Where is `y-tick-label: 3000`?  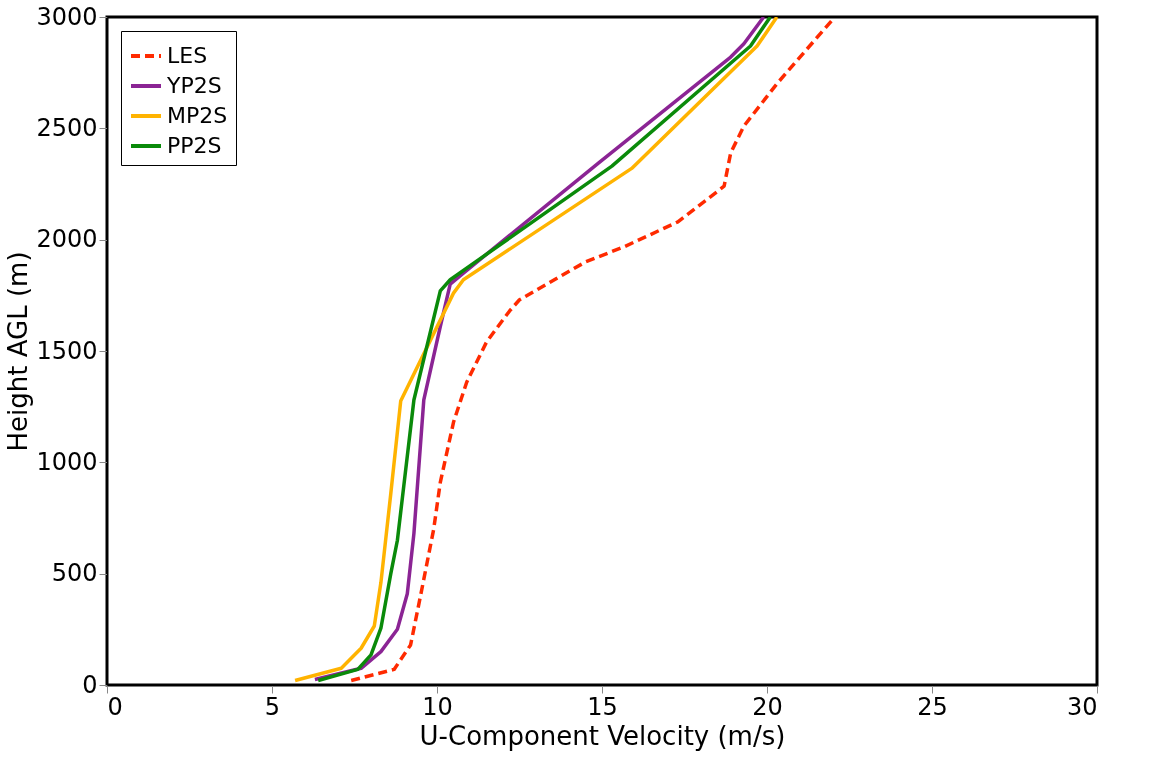 y-tick-label: 3000 is located at coordinates (67, 16).